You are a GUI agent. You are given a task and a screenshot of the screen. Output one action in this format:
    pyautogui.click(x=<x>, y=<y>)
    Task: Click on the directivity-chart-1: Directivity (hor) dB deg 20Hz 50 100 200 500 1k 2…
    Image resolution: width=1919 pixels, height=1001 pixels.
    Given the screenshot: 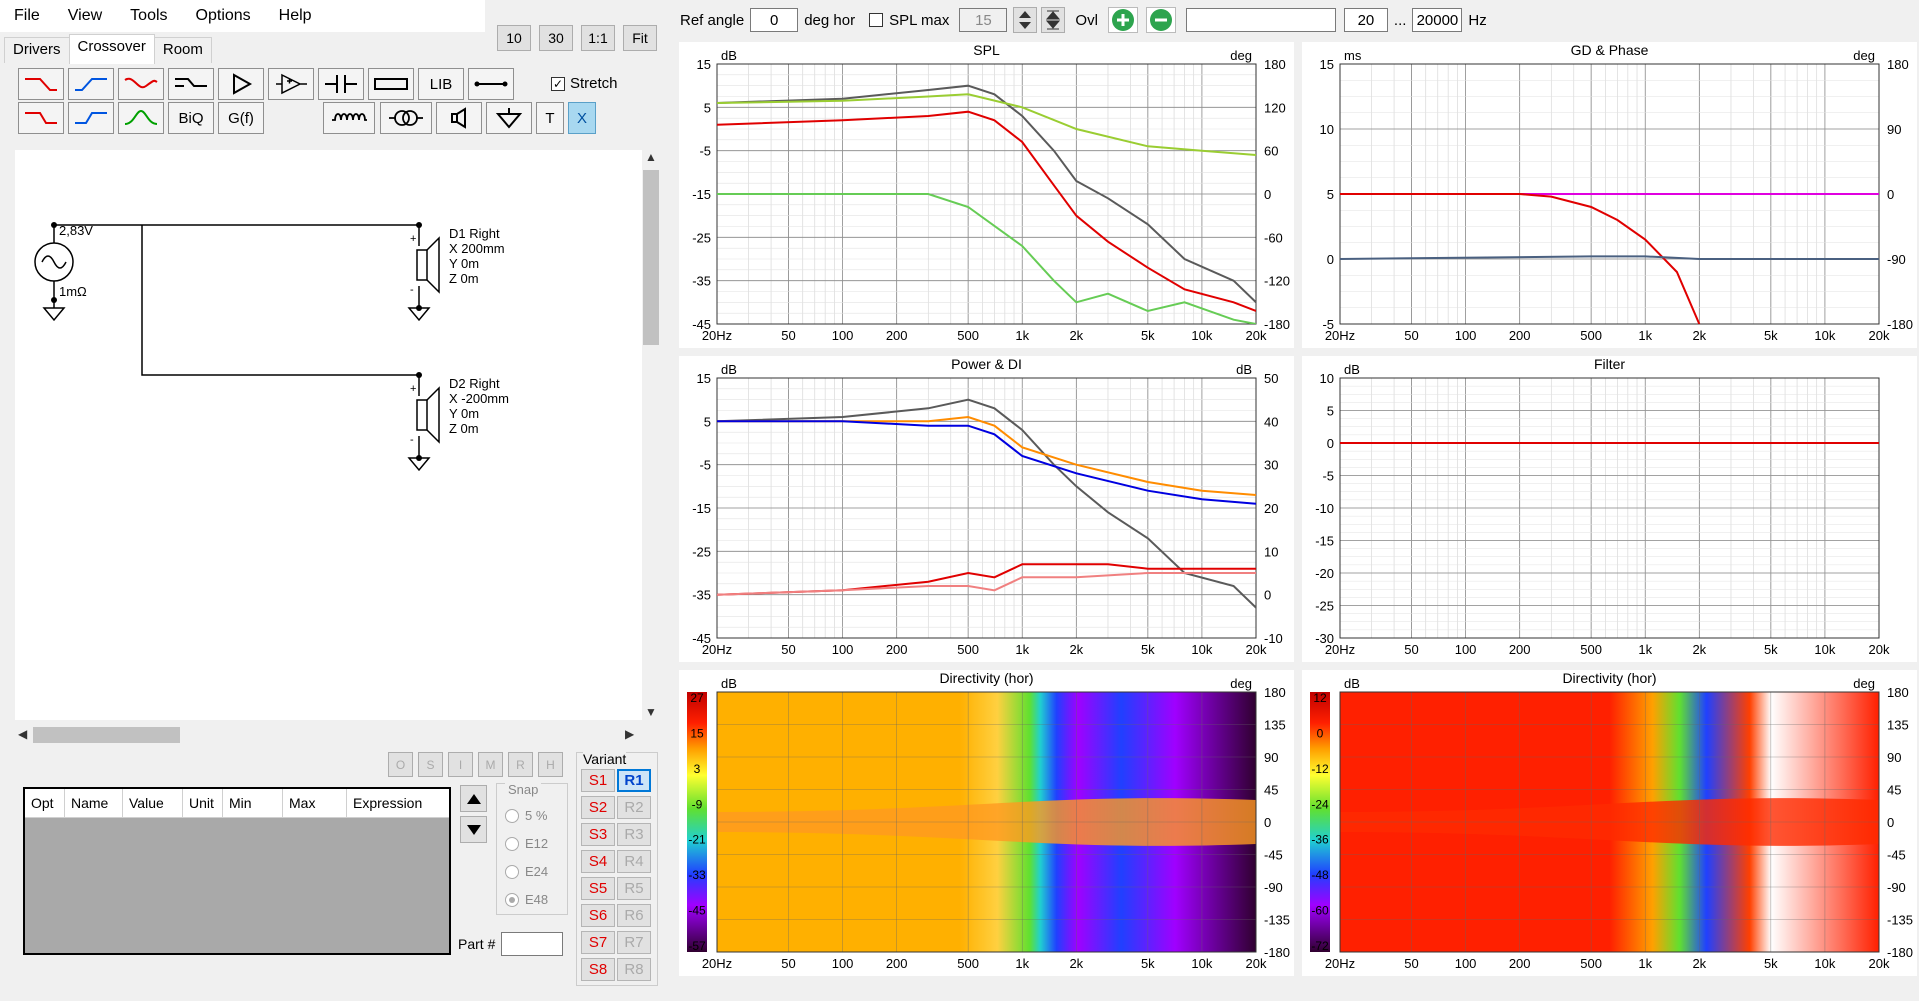 What is the action you would take?
    pyautogui.click(x=986, y=823)
    